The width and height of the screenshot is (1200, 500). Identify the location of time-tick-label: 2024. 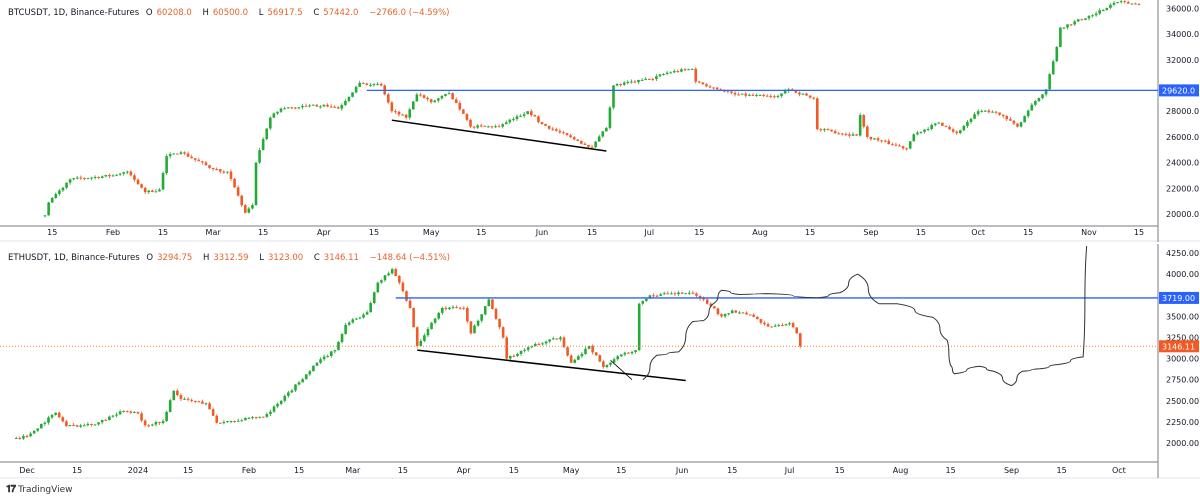
(138, 470).